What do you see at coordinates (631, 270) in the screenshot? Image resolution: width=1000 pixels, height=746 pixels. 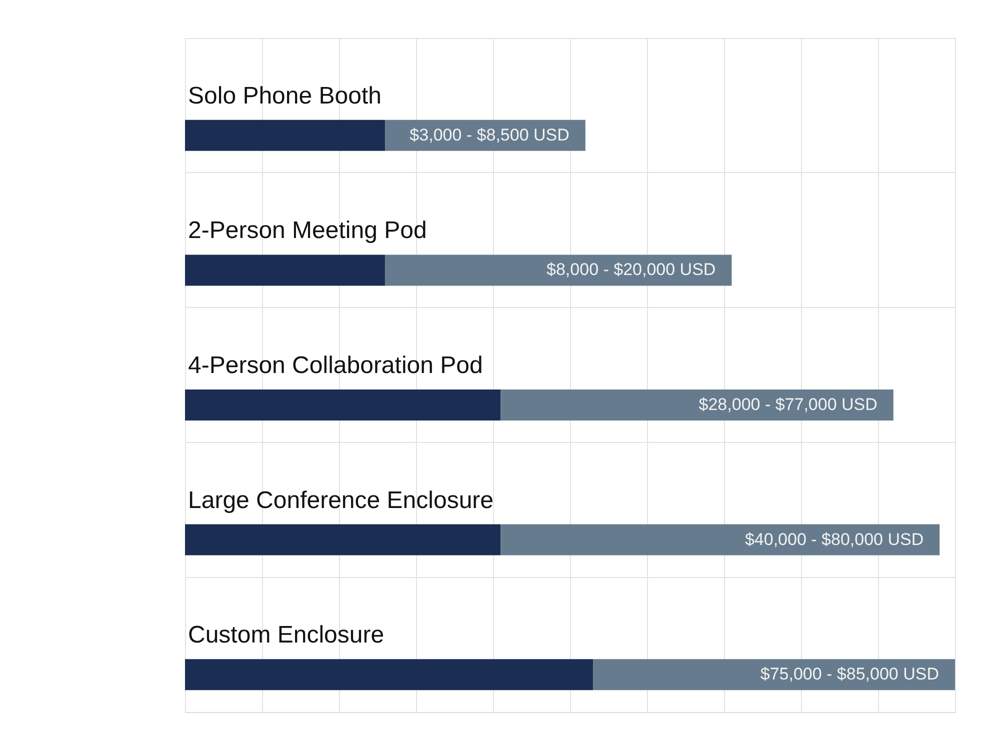 I see `annotation: $8,000 - $20,000 USD` at bounding box center [631, 270].